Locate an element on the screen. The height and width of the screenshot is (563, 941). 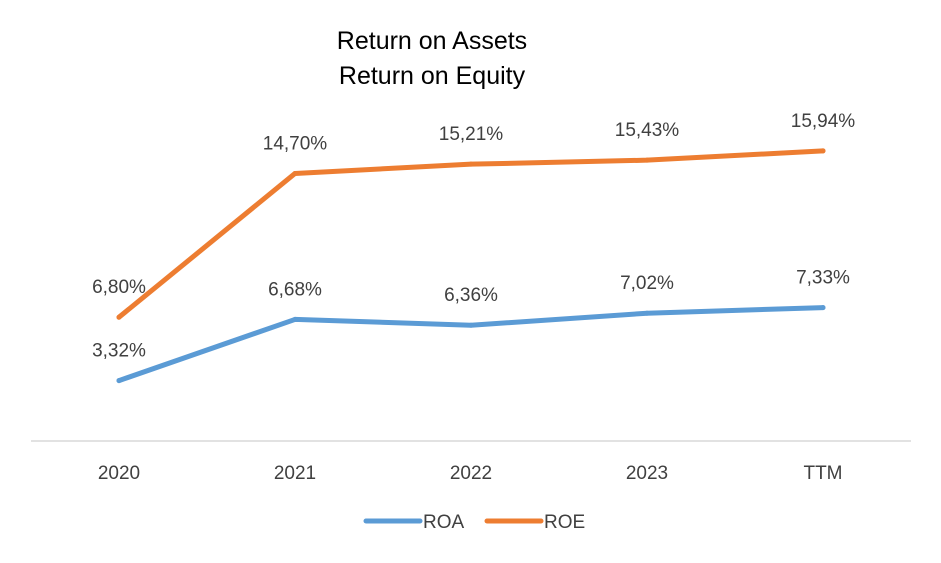
data-point-roa-2020 is located at coordinates (119, 381).